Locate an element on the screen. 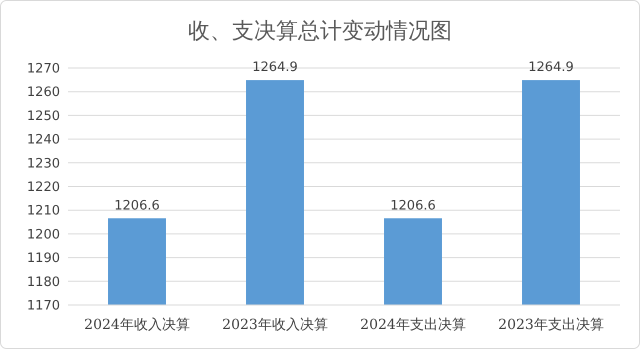 The height and width of the screenshot is (349, 640). y-tick-label: 1210 is located at coordinates (43, 211).